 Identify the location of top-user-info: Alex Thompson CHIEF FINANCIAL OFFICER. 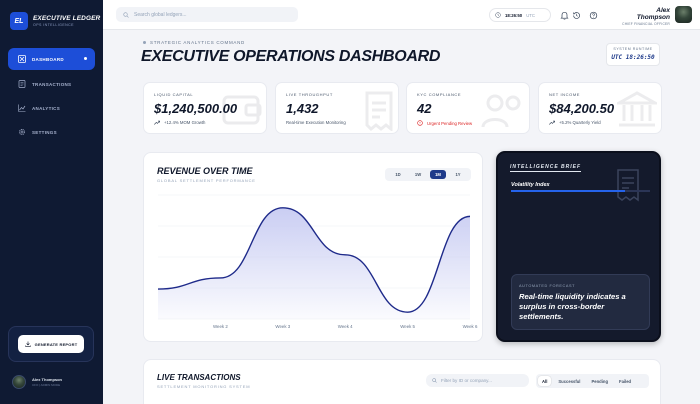
(646, 16).